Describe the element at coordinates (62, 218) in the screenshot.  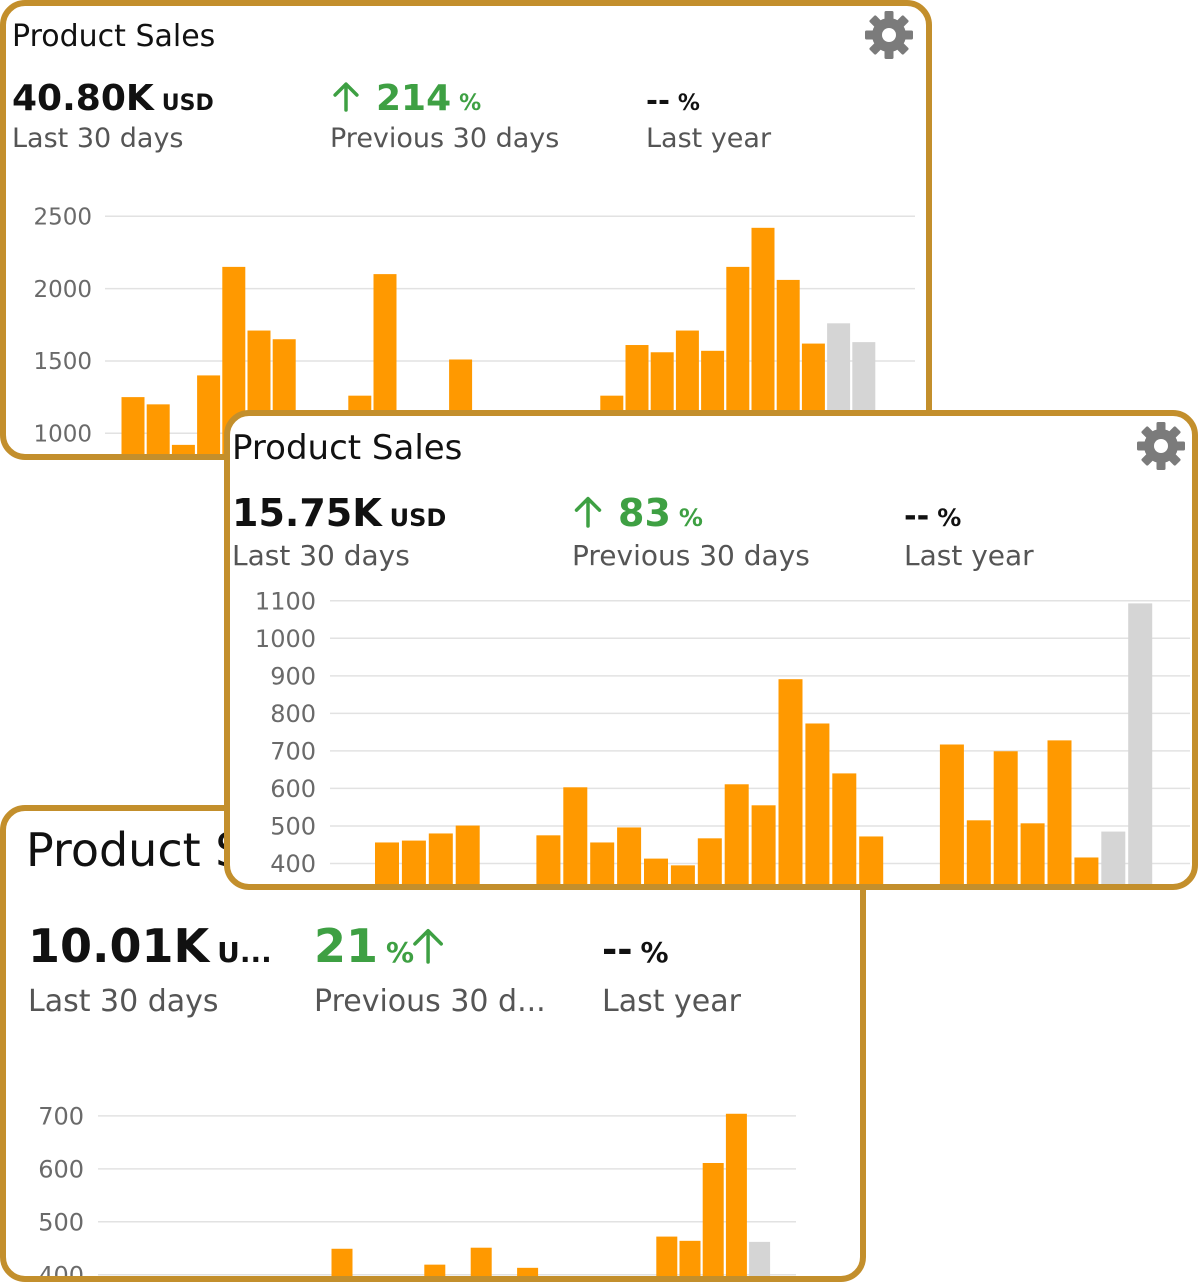
I see `y-tick-label: 2500` at that location.